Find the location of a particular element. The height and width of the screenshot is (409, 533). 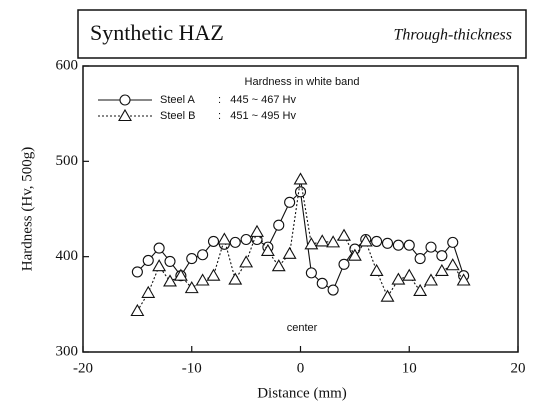

y-tick-label: 600 is located at coordinates (67, 65).